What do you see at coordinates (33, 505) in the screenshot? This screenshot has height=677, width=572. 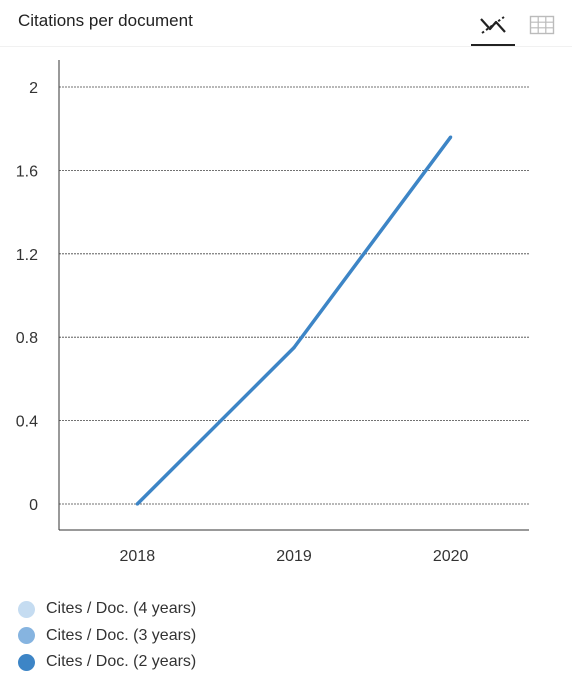 I see `y-tick-label: 0` at bounding box center [33, 505].